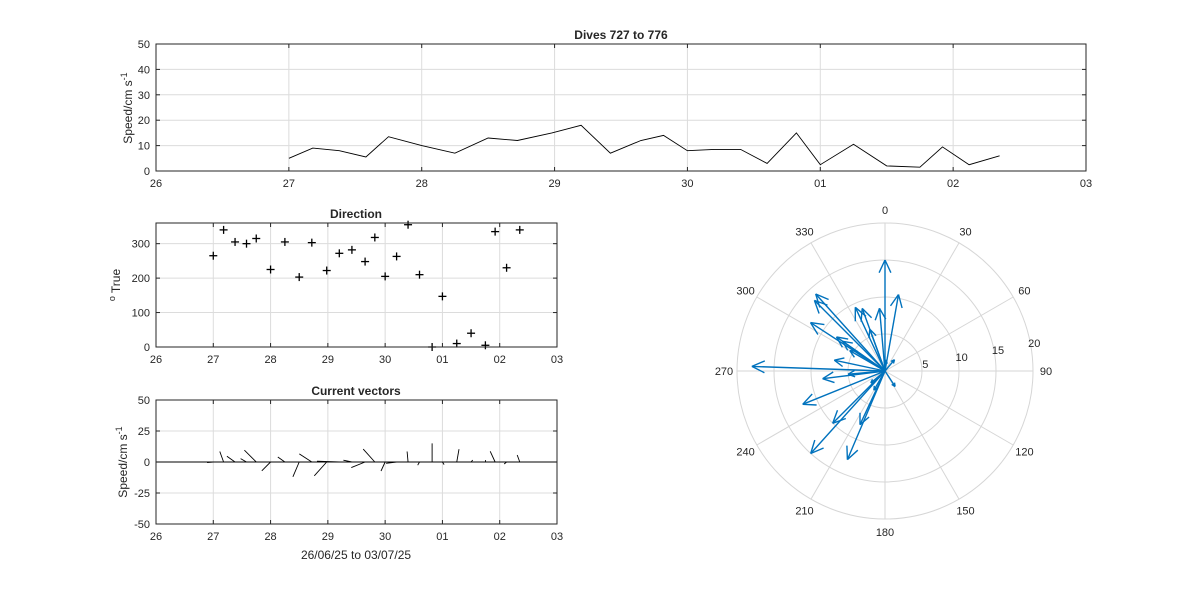 Image resolution: width=1200 pixels, height=594 pixels. I want to click on polar-angle-label: 0, so click(885, 211).